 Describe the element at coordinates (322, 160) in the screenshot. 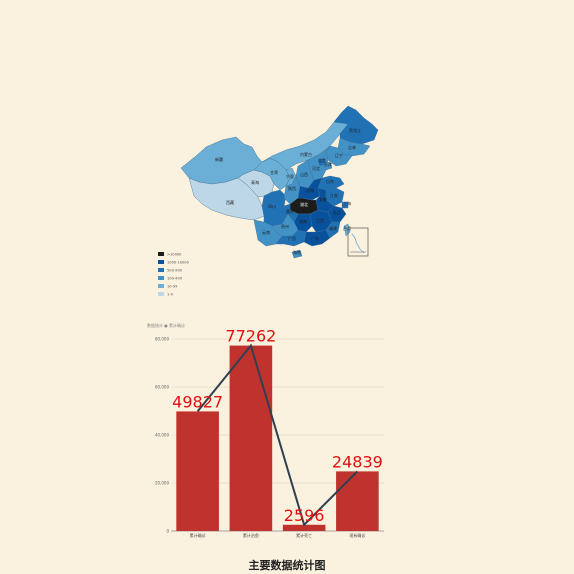

I see `province-label: 北京` at that location.